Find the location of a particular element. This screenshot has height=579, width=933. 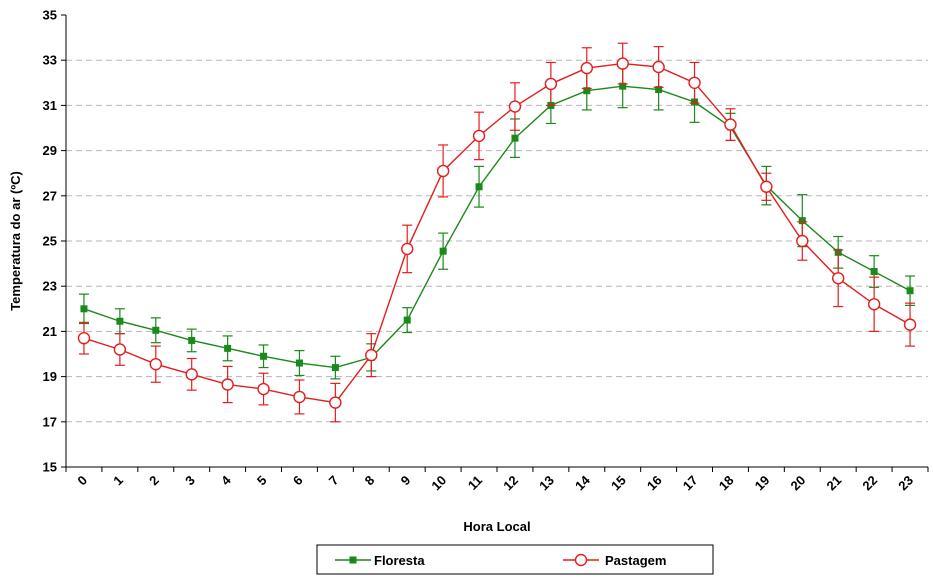

y-tick-label: 35 is located at coordinates (50, 15).